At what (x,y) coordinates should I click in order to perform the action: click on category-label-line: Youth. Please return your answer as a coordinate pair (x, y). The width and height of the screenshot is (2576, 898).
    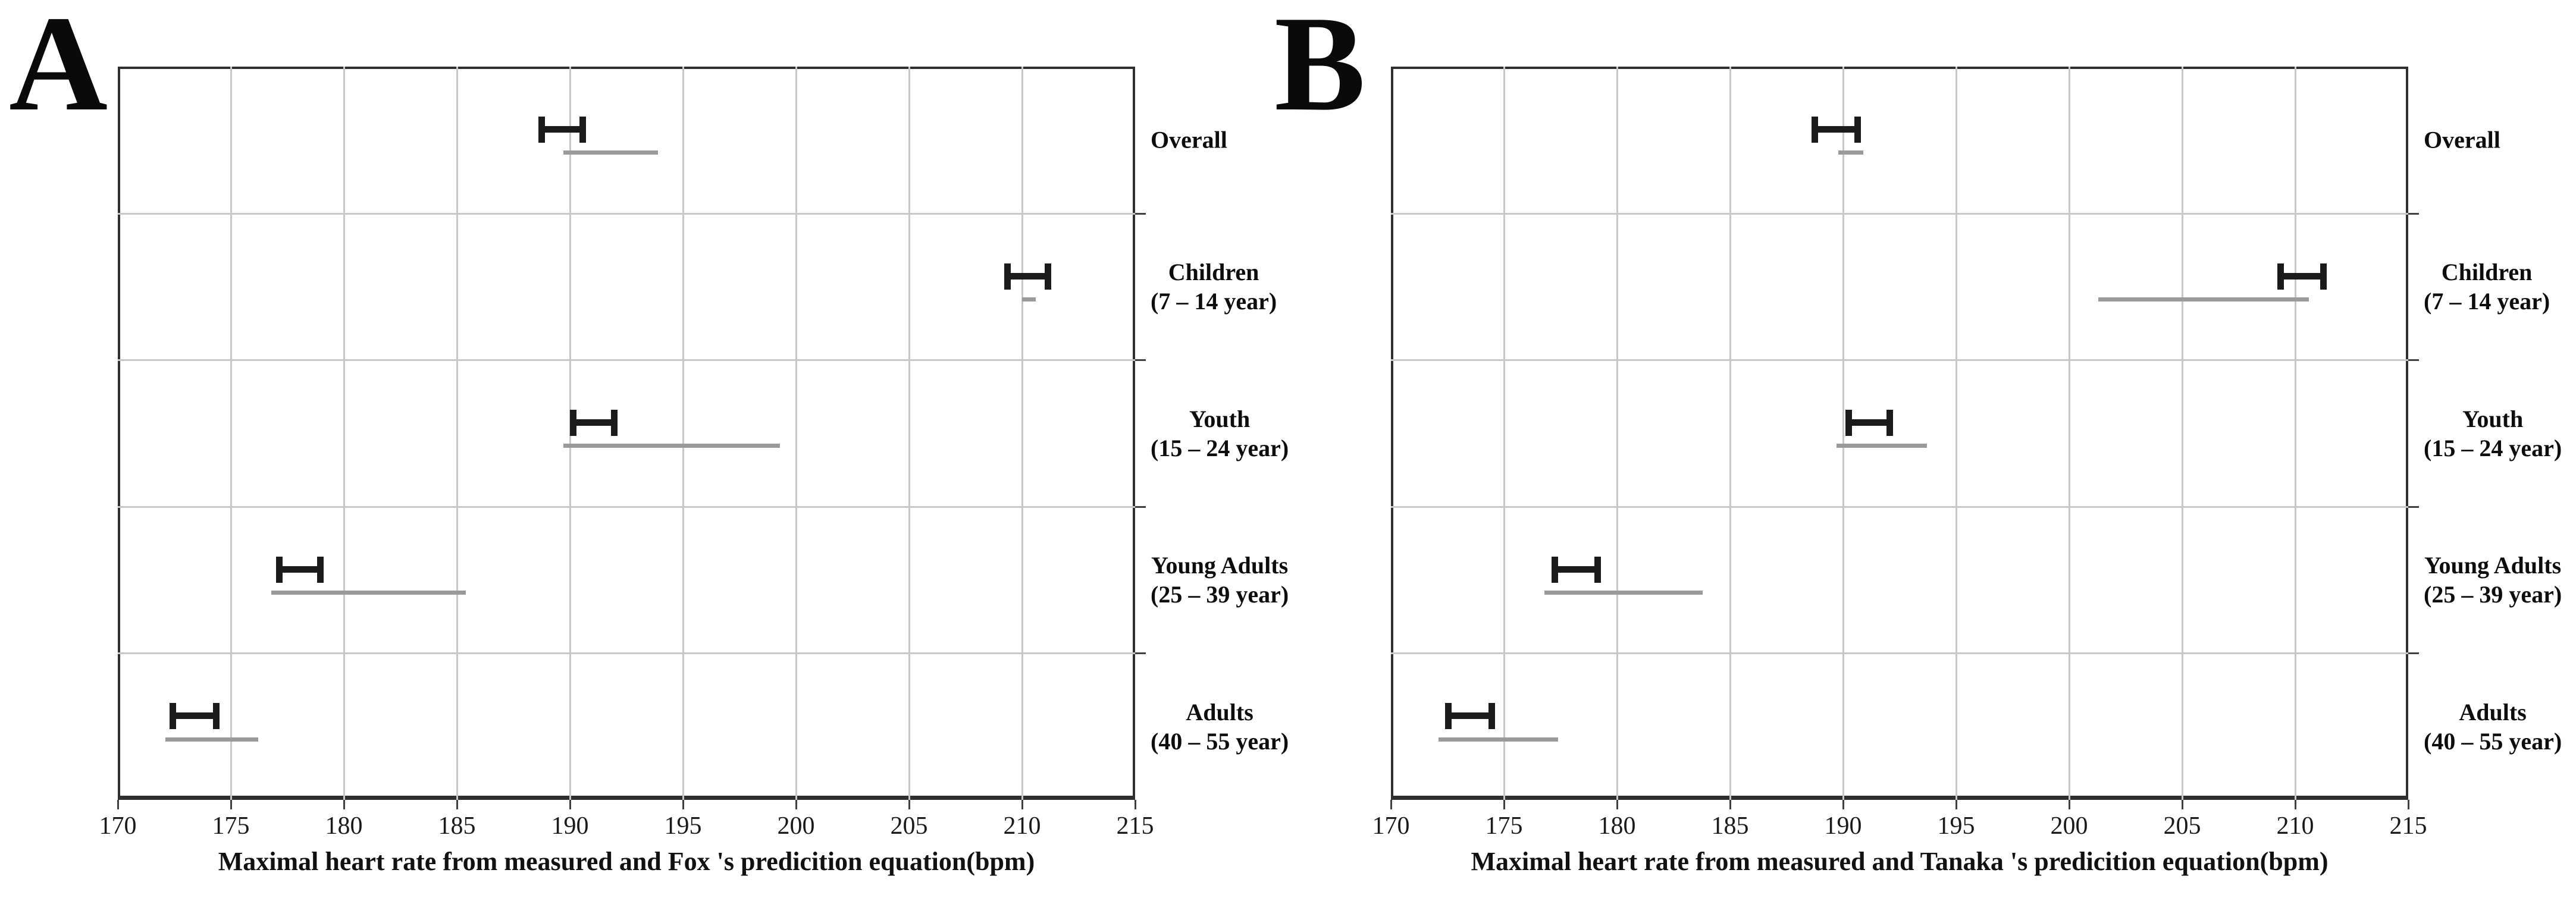
    Looking at the image, I should click on (1220, 418).